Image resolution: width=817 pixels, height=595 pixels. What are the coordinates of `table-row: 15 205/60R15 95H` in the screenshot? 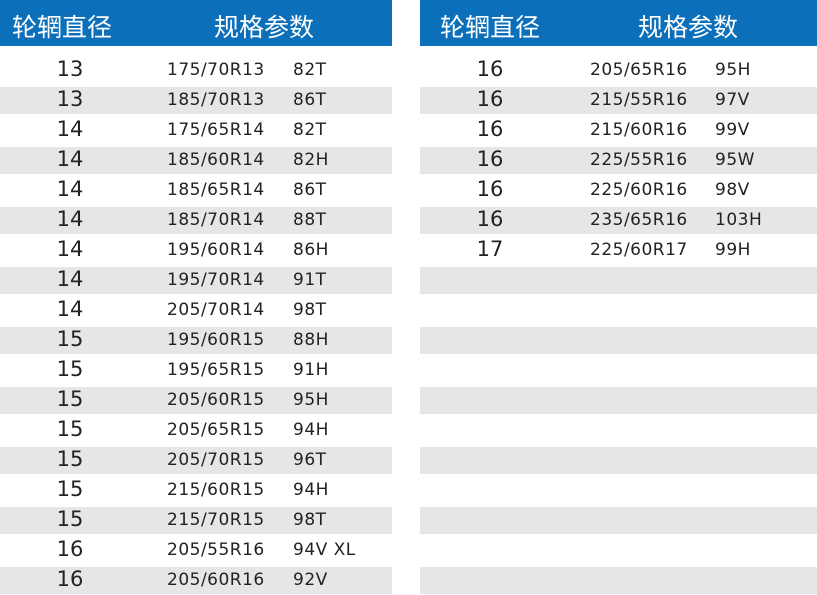 It's located at (196, 400).